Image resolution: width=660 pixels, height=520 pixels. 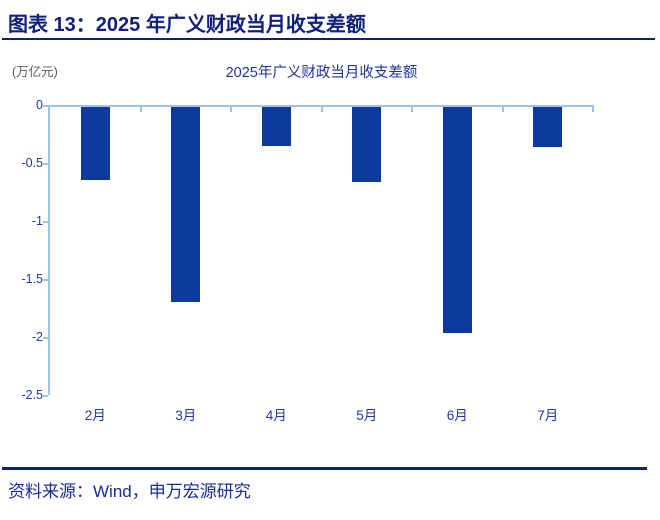 What do you see at coordinates (49, 250) in the screenshot?
I see `y-axis-line` at bounding box center [49, 250].